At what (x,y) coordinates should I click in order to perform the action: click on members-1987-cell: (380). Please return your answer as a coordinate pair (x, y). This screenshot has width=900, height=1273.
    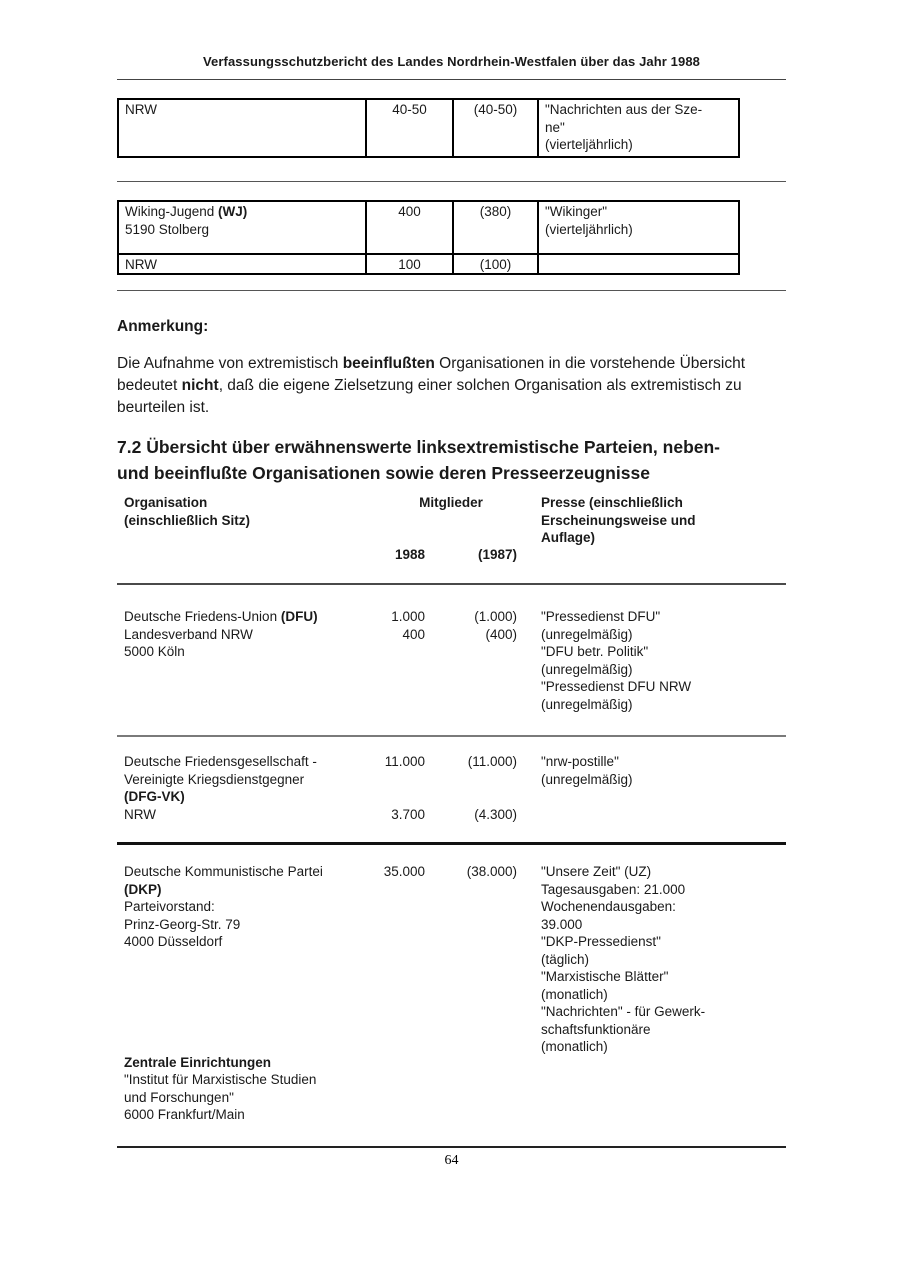
    Looking at the image, I should click on (494, 227).